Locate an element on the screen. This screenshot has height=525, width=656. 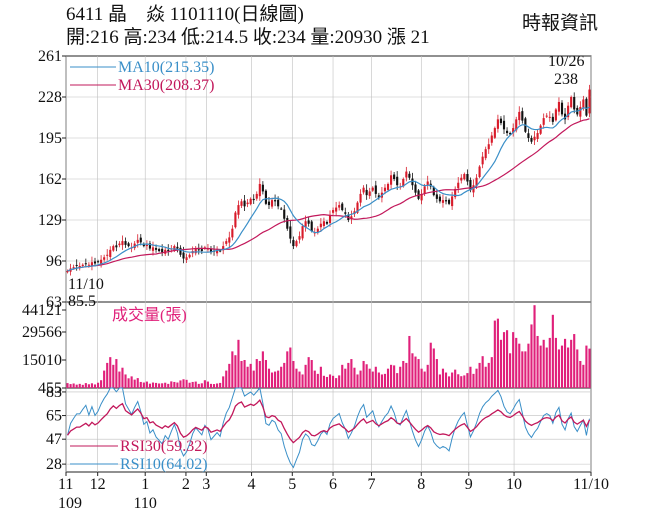
x-tick-label: 11/10 is located at coordinates (591, 484).